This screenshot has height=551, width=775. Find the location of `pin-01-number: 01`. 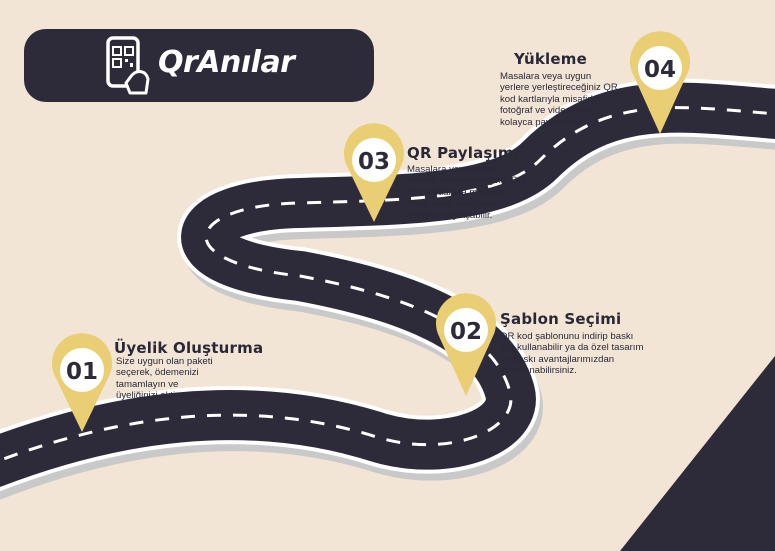

pin-01-number: 01 is located at coordinates (82, 372).